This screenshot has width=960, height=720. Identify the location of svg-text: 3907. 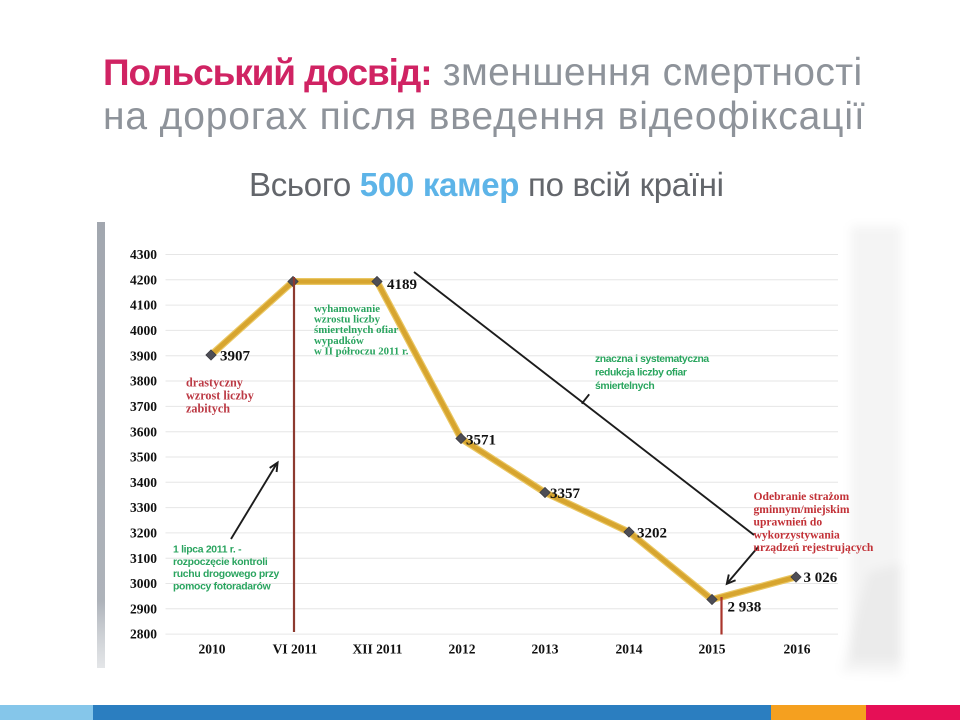
(235, 357).